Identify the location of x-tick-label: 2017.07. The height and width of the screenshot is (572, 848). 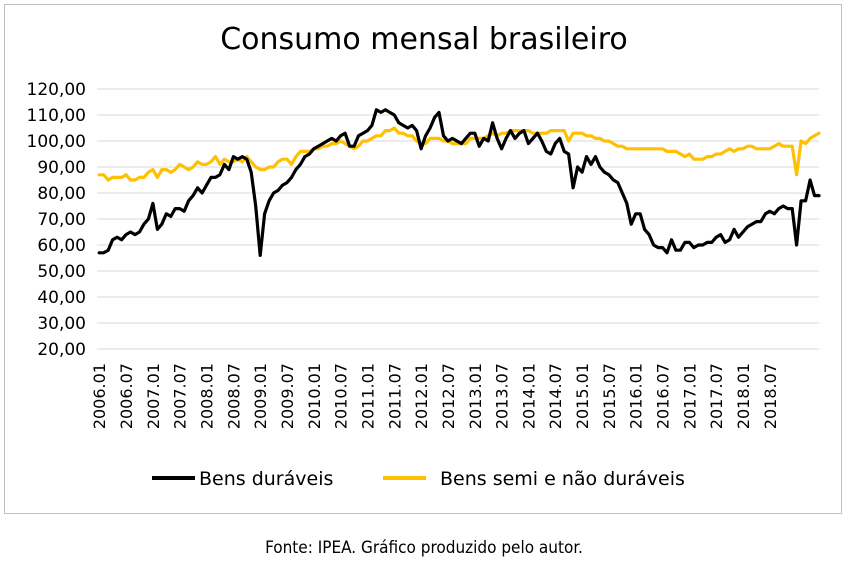
(716, 396).